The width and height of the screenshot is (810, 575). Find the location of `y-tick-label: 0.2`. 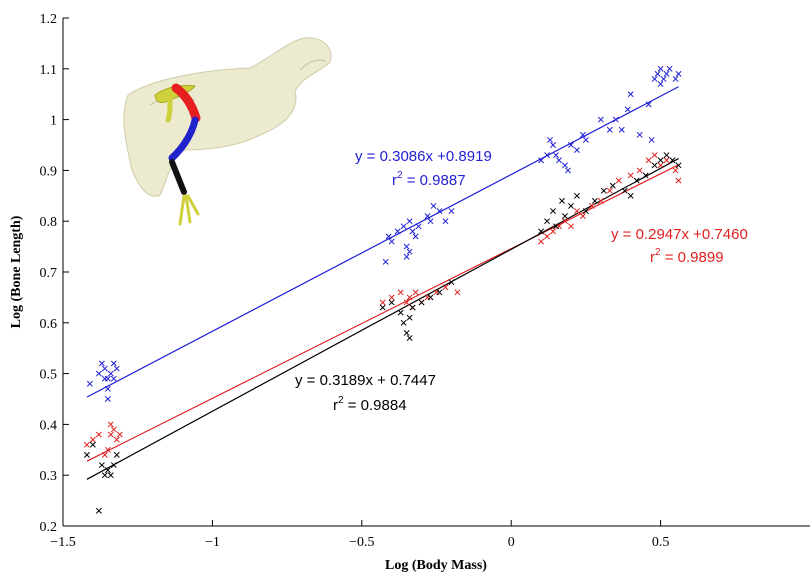

y-tick-label: 0.2 is located at coordinates (49, 527).